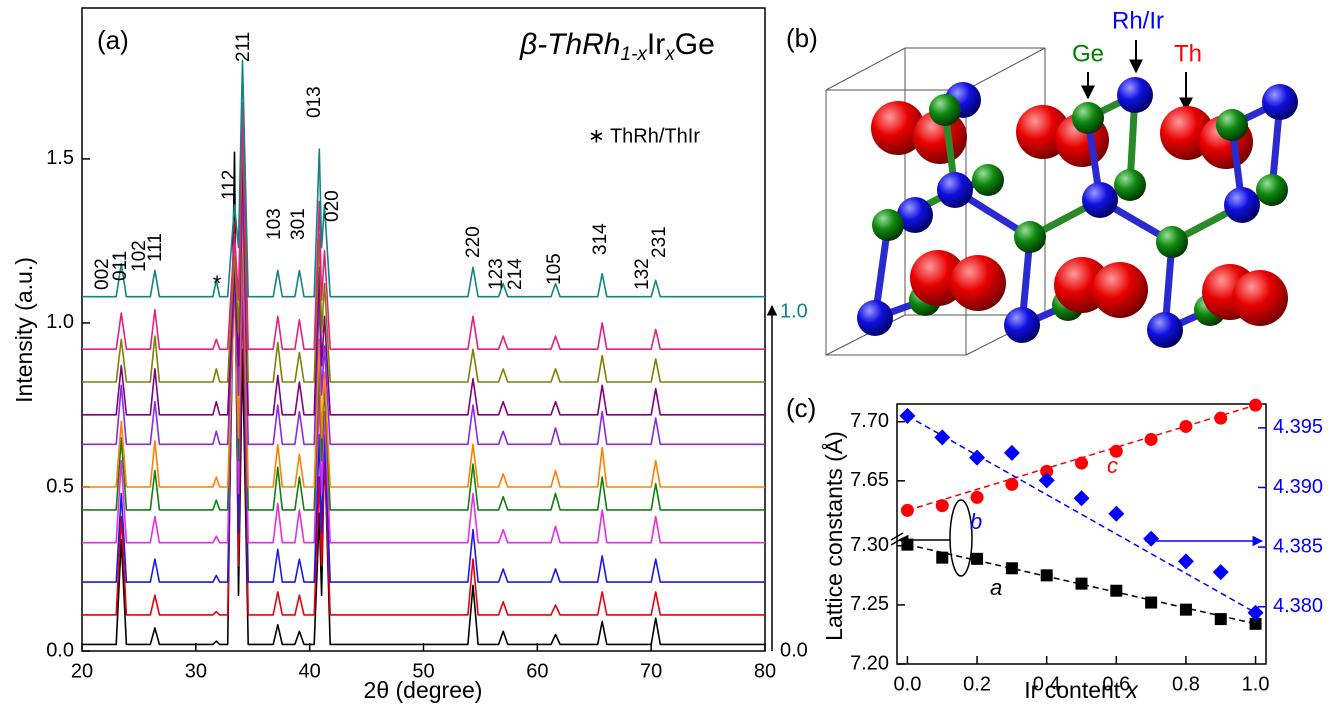 This screenshot has width=1338, height=704. I want to click on plot-frame, so click(1081, 534).